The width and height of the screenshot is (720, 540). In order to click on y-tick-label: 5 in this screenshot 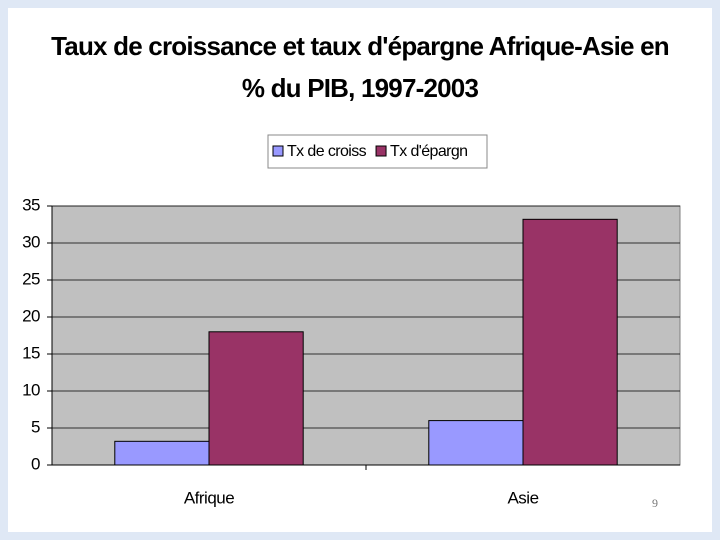, I will do `click(35, 426)`.